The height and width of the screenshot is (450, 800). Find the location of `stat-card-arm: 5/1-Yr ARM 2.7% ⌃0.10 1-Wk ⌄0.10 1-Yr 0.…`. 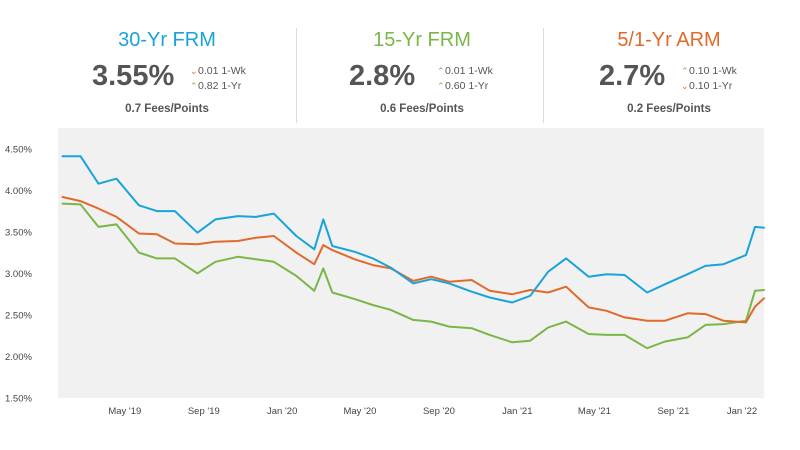

stat-card-arm: 5/1-Yr ARM 2.7% ⌃0.10 1-Wk ⌄0.10 1-Yr 0.… is located at coordinates (669, 61).